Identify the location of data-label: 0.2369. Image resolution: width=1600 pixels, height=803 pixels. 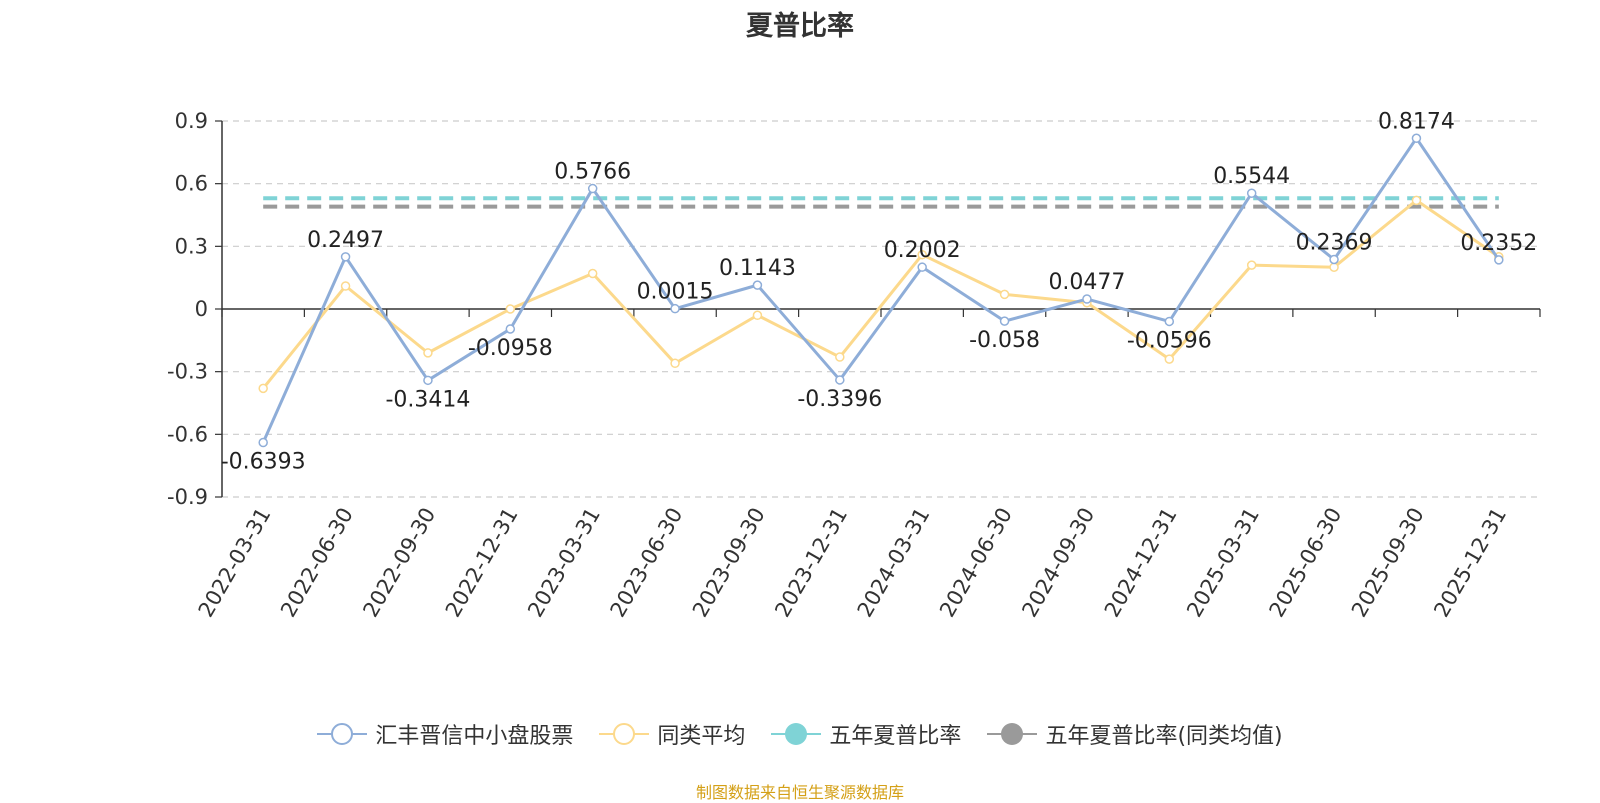
(1334, 243).